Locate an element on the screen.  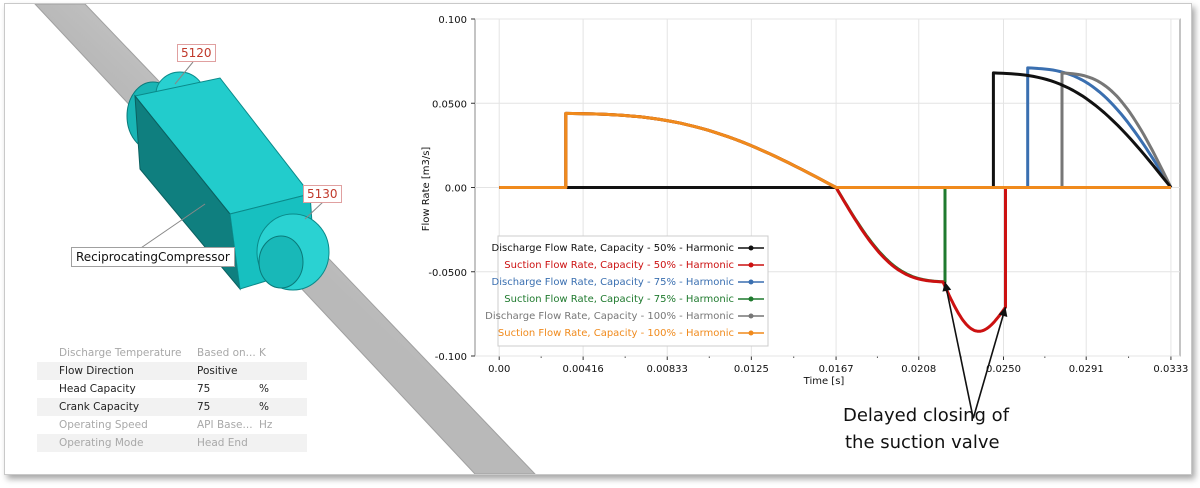
x-axis-label: Time [s] is located at coordinates (824, 381).